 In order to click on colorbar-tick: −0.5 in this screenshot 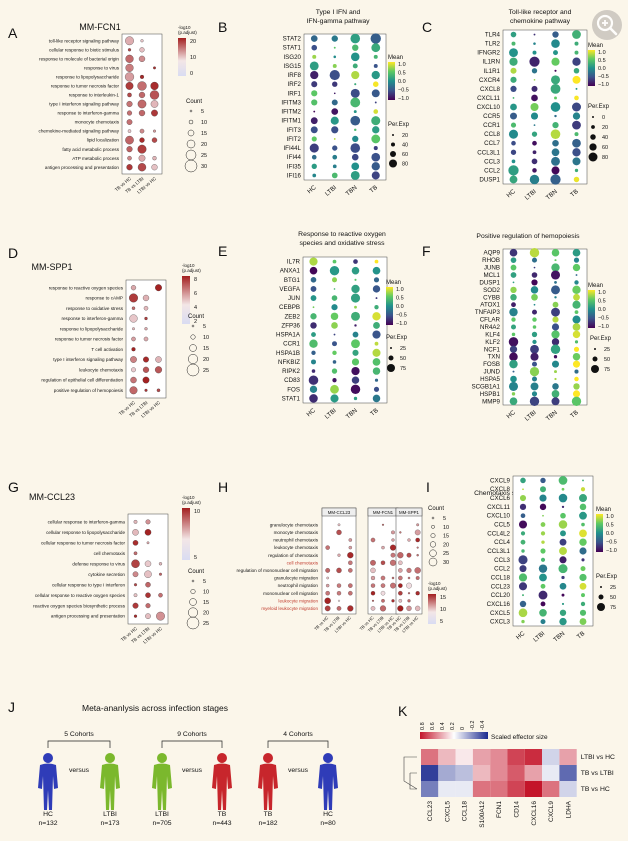, I will do `click(603, 77)`.